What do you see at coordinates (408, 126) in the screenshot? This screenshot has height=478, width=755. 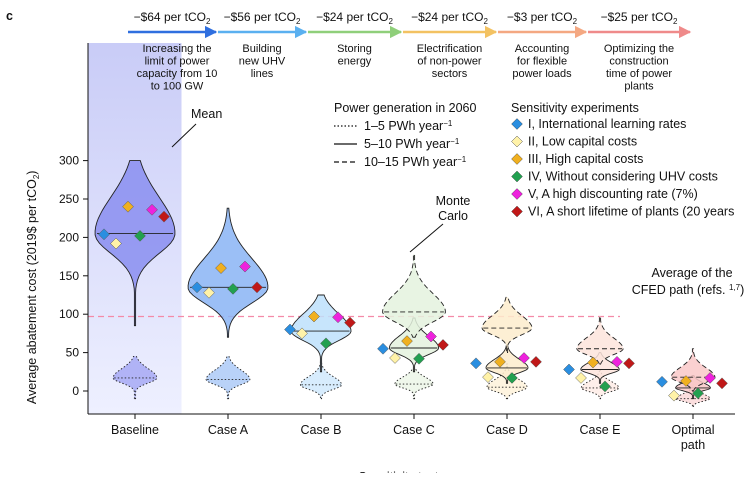 I see `power-legend-label: 1–5 PWh year−1` at bounding box center [408, 126].